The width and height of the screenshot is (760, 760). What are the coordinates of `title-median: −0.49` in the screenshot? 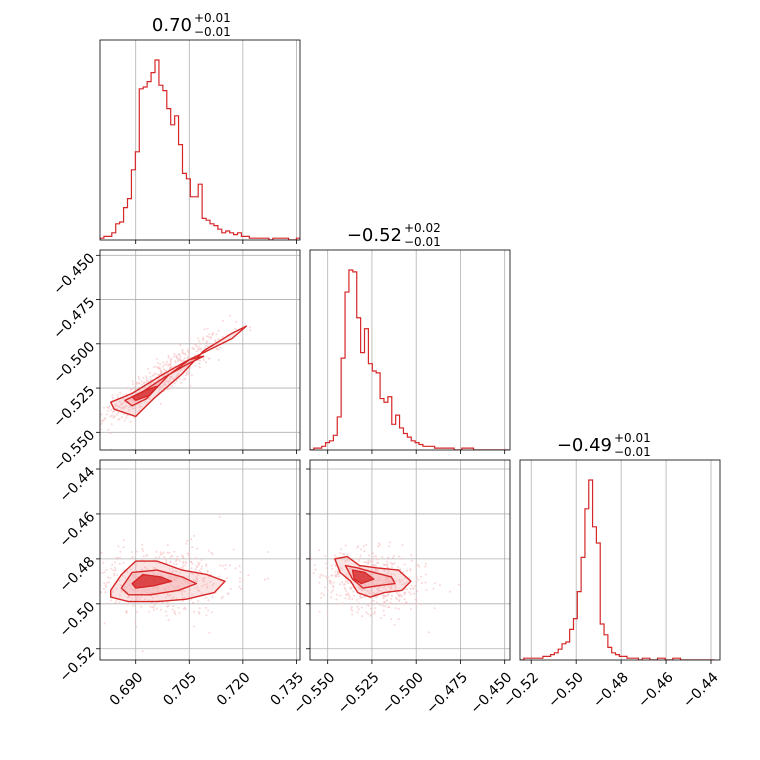 It's located at (584, 445).